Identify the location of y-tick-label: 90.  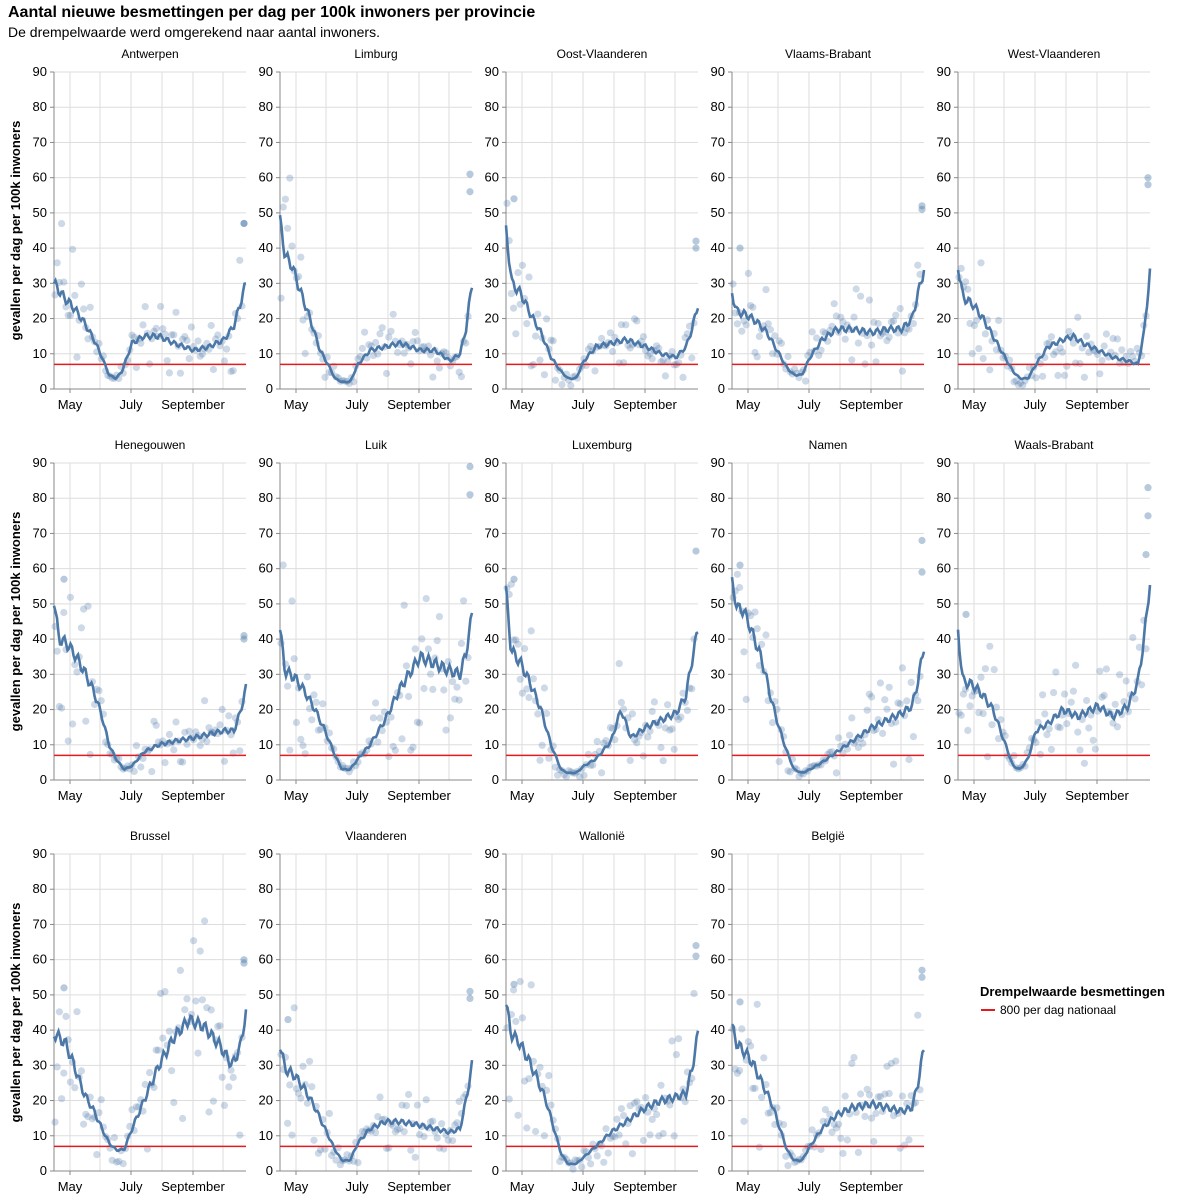
(492, 853).